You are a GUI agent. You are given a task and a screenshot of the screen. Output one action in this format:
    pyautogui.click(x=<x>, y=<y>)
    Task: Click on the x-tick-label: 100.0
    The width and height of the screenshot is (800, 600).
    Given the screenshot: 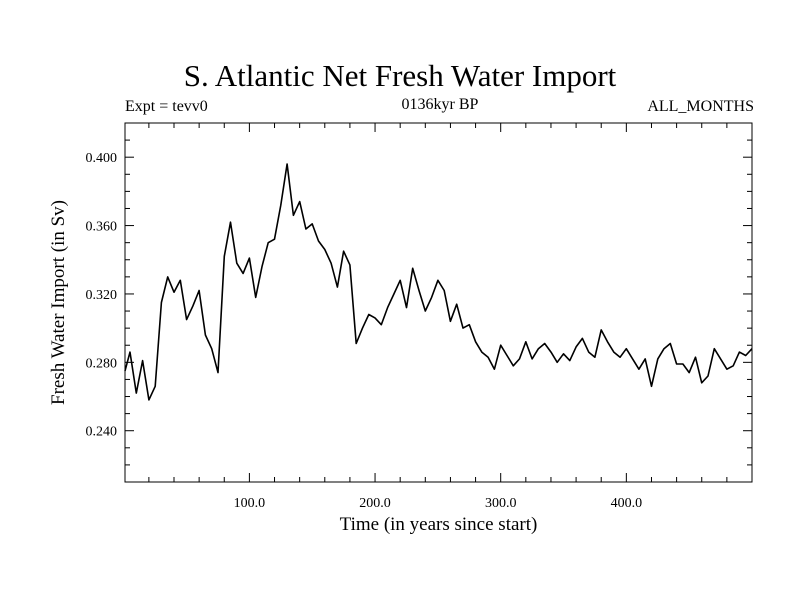 What is the action you would take?
    pyautogui.click(x=250, y=503)
    